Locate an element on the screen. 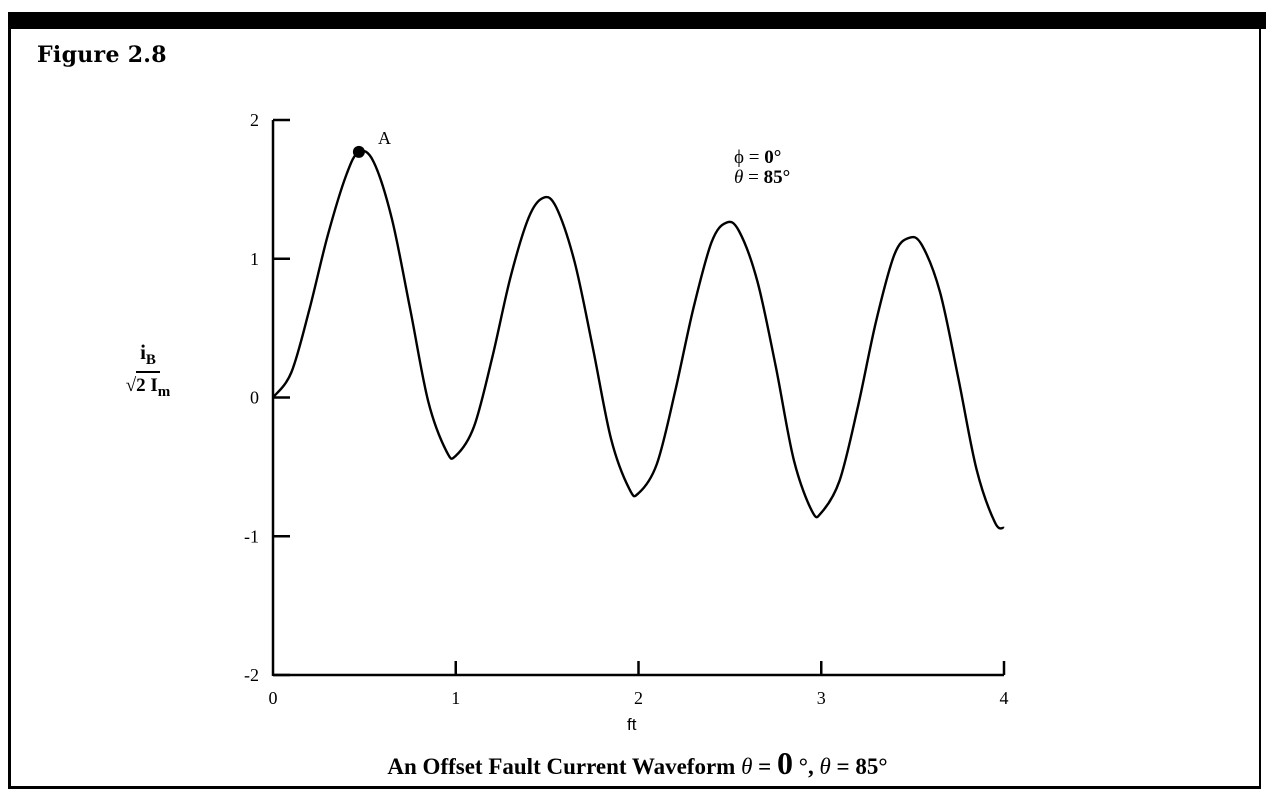 The width and height of the screenshot is (1275, 810). caption-text: An Offset Fault Current Waveform is located at coordinates (561, 766).